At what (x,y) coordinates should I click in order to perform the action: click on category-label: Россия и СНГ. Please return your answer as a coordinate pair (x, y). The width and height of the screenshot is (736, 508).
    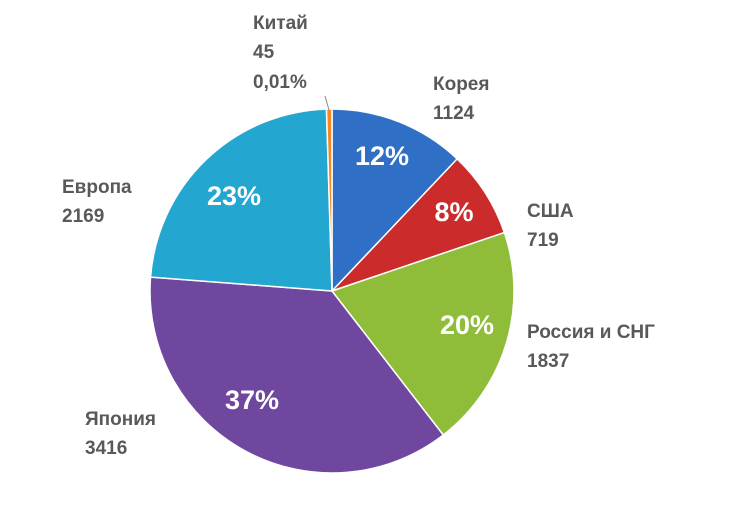
    Looking at the image, I should click on (591, 332).